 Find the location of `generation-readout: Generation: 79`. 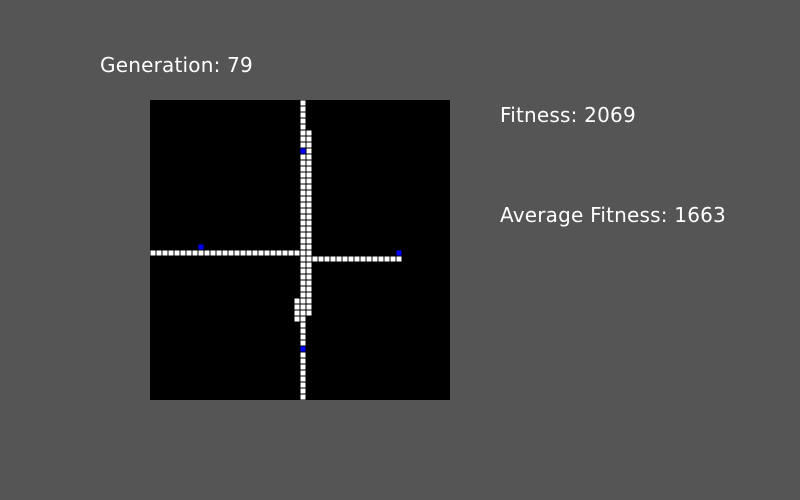

generation-readout: Generation: 79 is located at coordinates (176, 65).